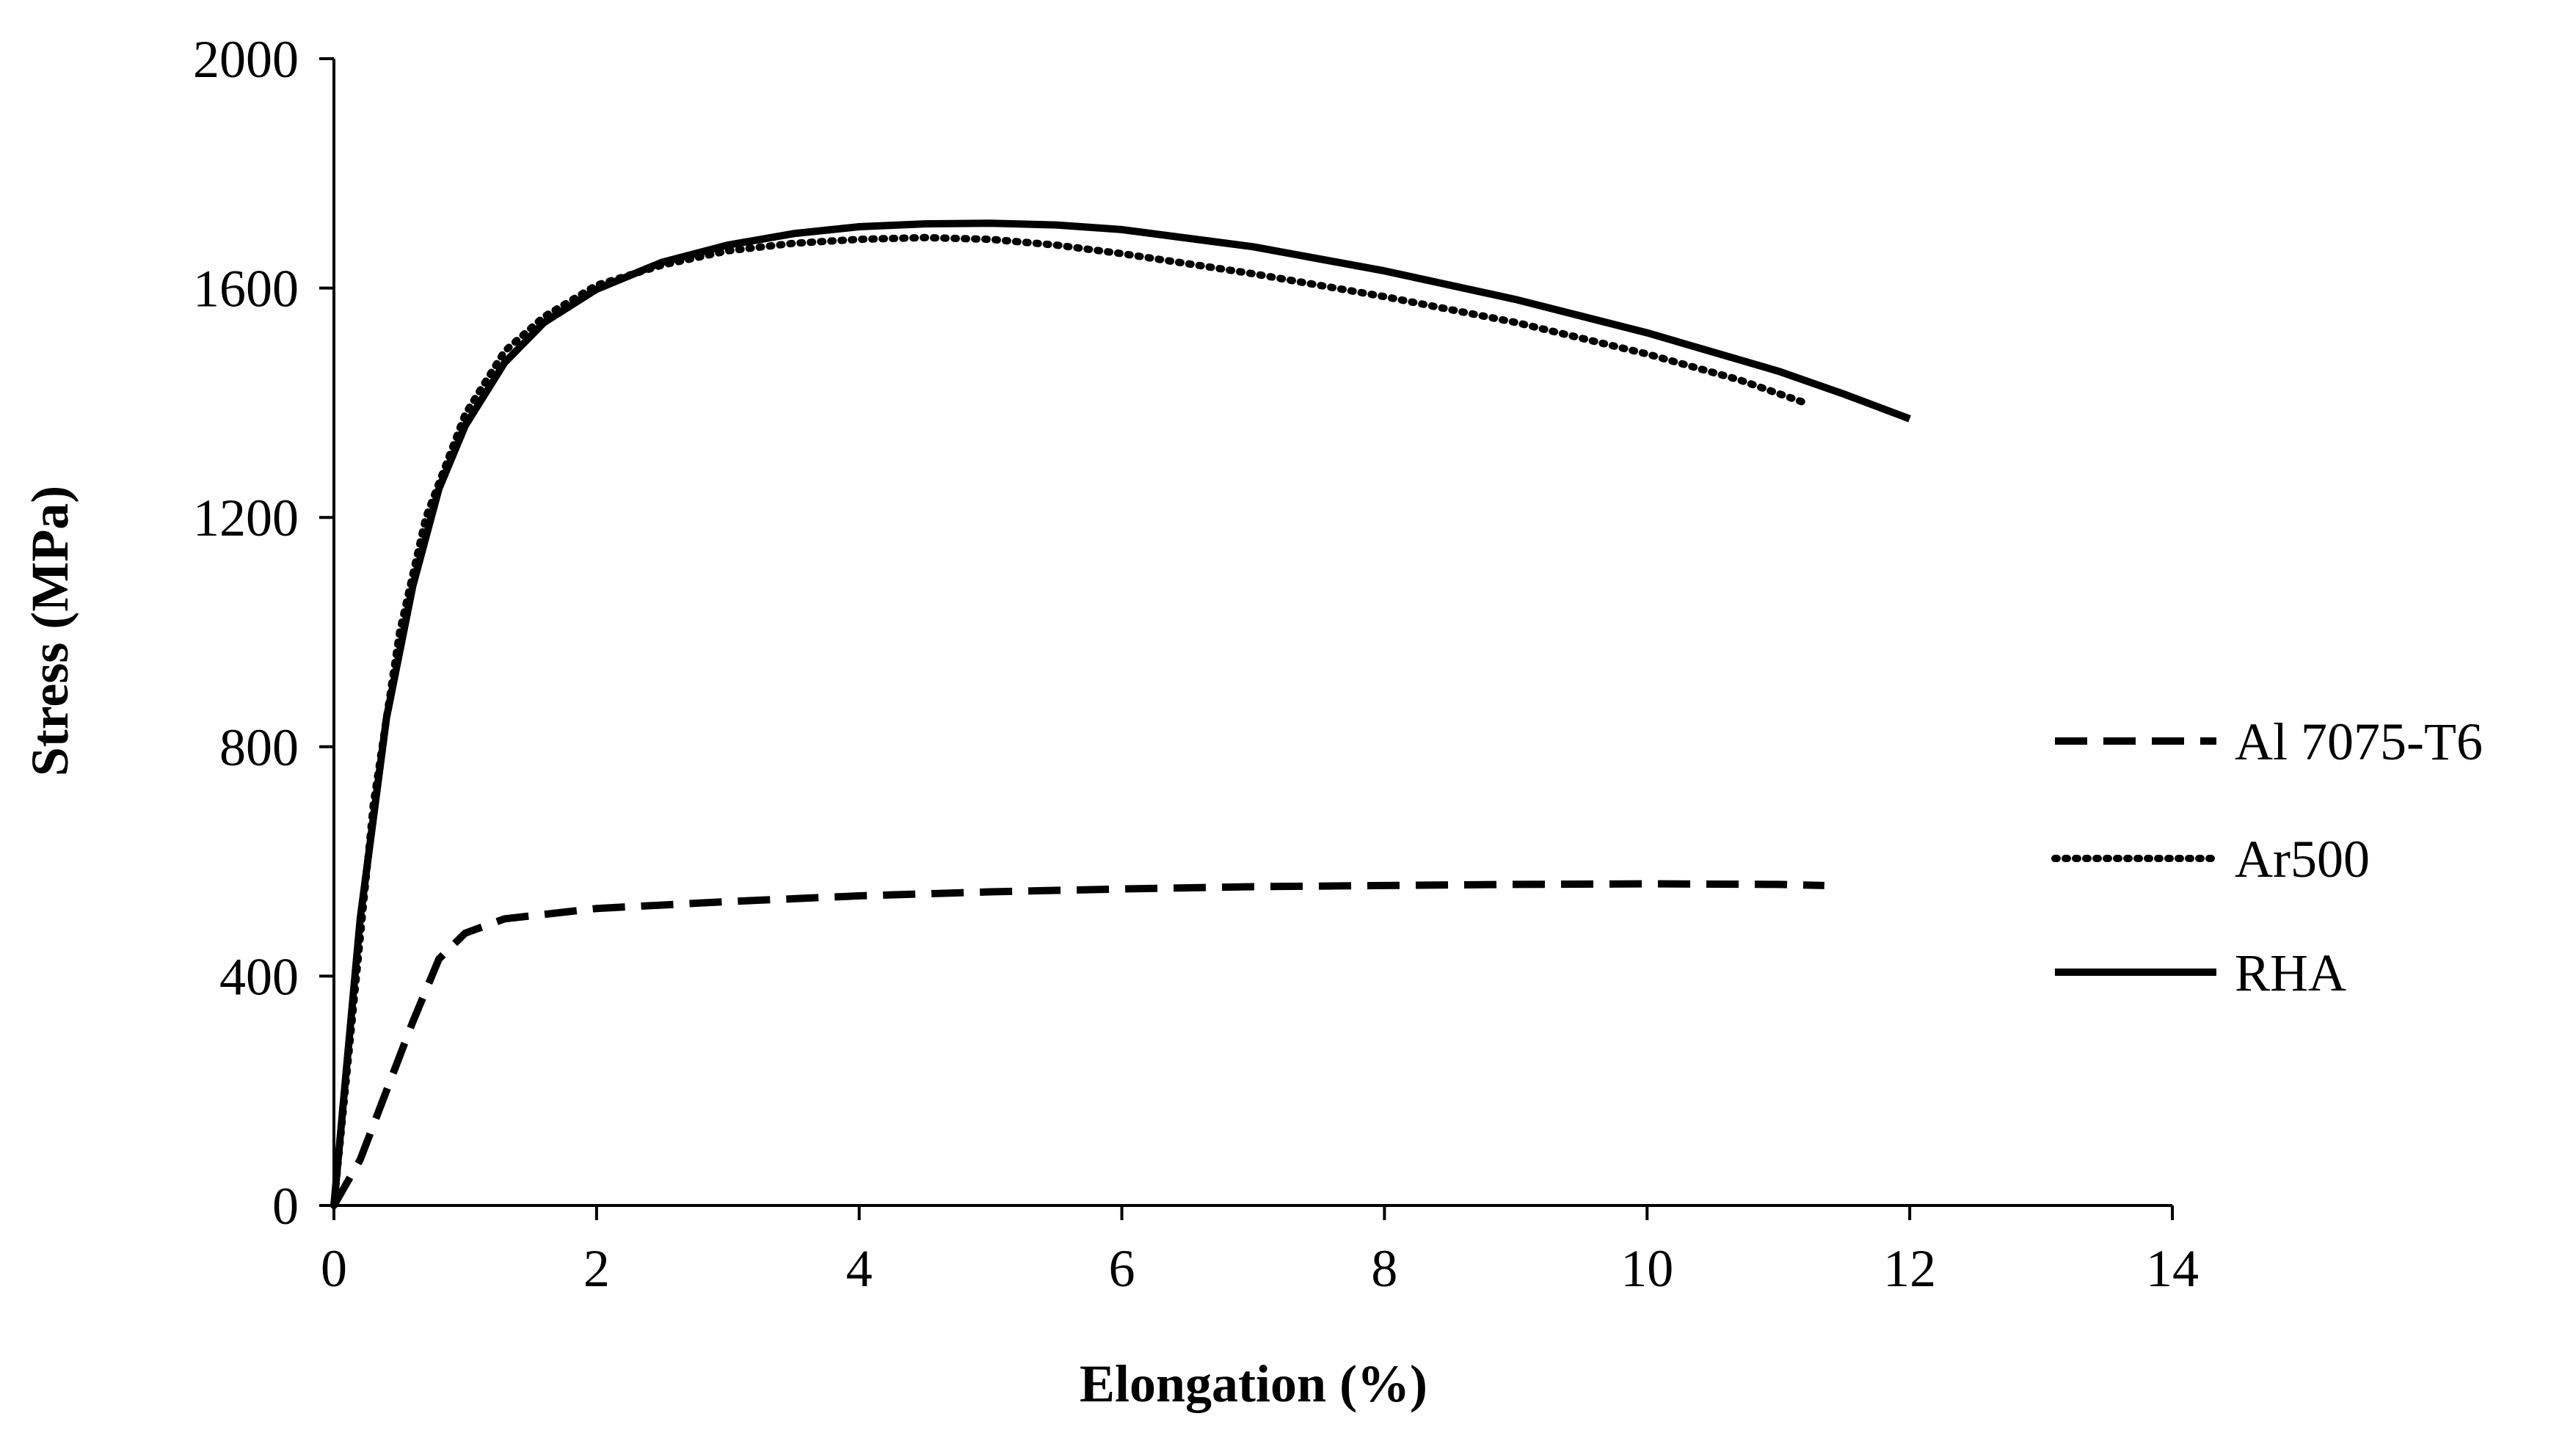  I want to click on y-tick-label: 400, so click(259, 977).